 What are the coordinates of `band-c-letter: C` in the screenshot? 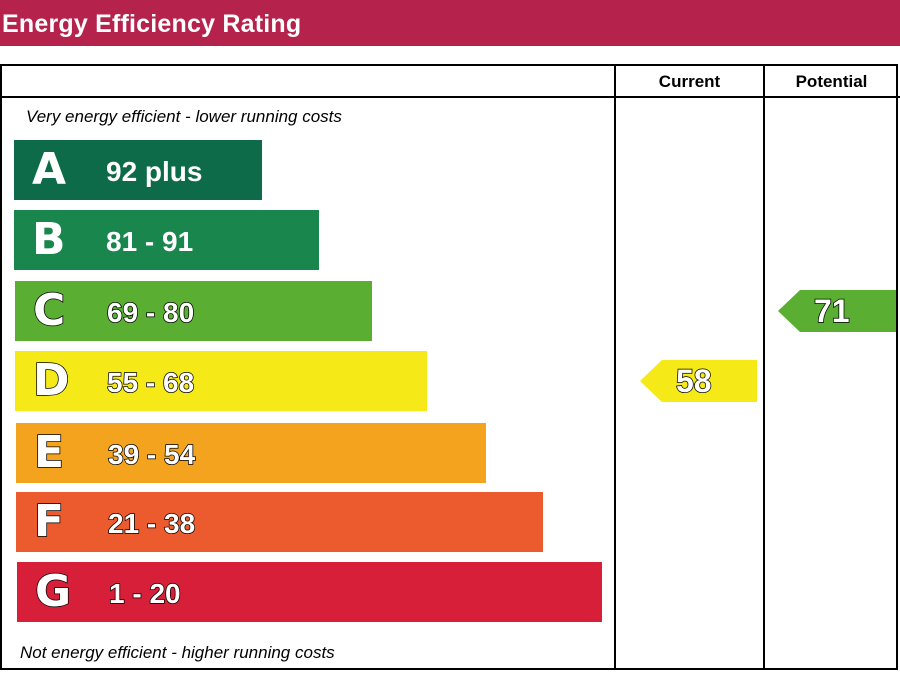 It's located at (49, 310).